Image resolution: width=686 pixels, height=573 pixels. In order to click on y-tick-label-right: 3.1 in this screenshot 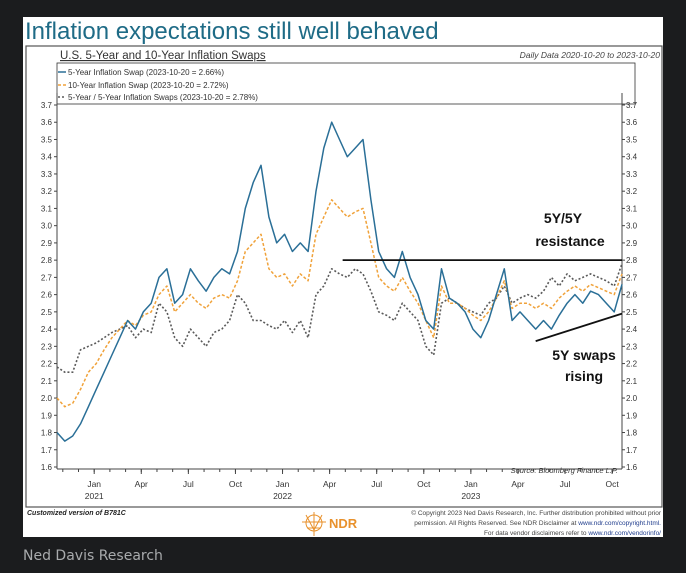, I will do `click(632, 208)`.